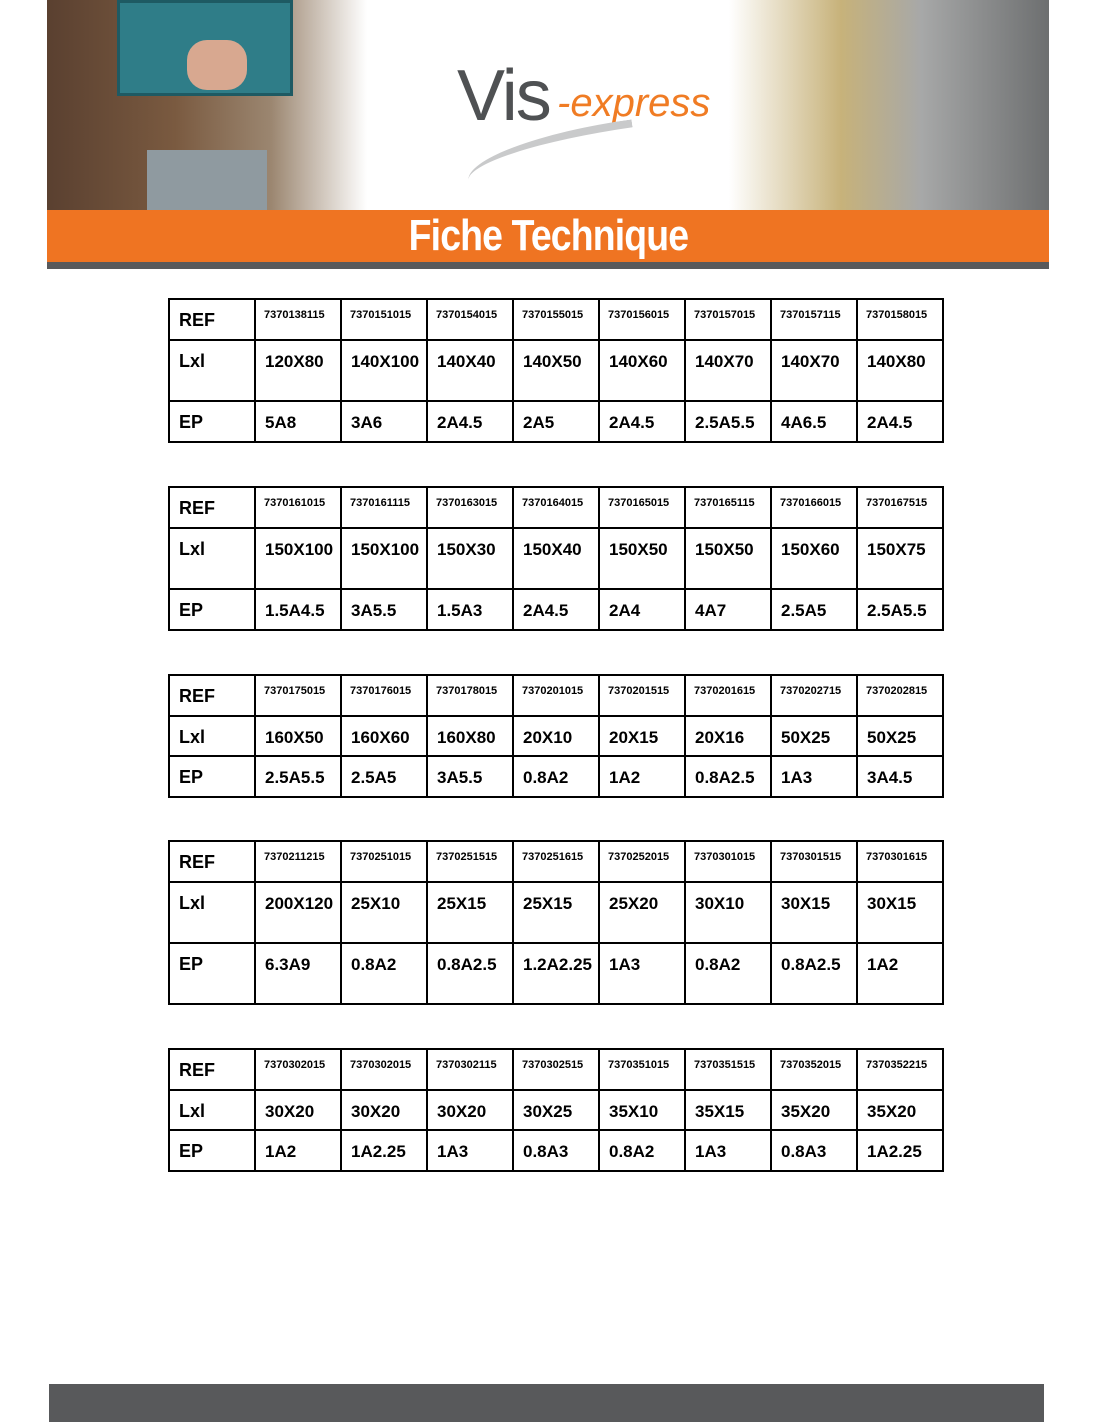  I want to click on ep-cell: 1A2.25, so click(384, 1150).